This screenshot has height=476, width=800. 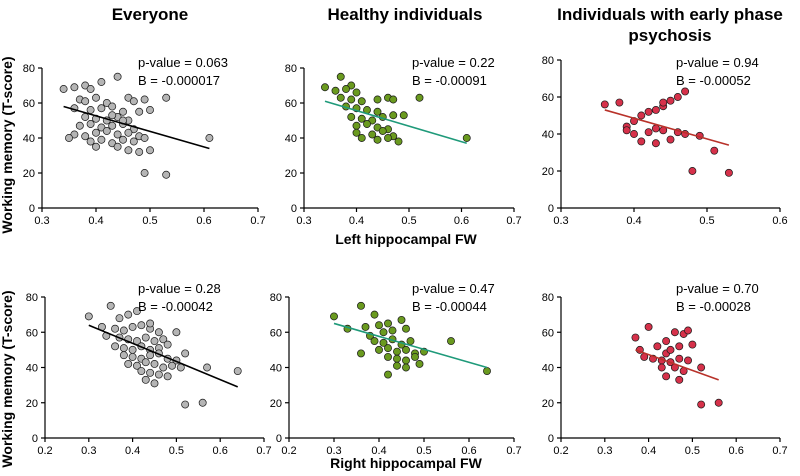 I want to click on left-everyone-y-tick-label: 80, so click(x=29, y=69).